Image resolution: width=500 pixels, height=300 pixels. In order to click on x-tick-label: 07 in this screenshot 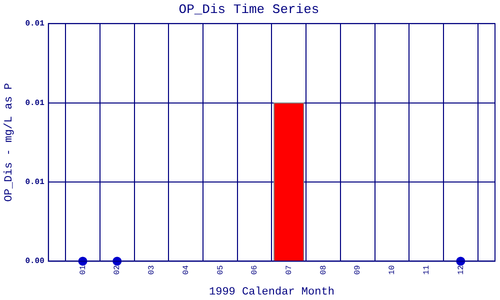, I will do `click(289, 270)`.